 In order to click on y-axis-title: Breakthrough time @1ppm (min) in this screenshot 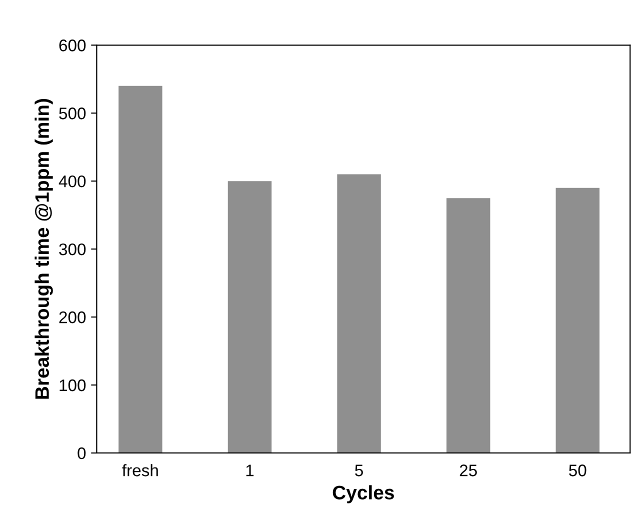, I will do `click(43, 249)`.